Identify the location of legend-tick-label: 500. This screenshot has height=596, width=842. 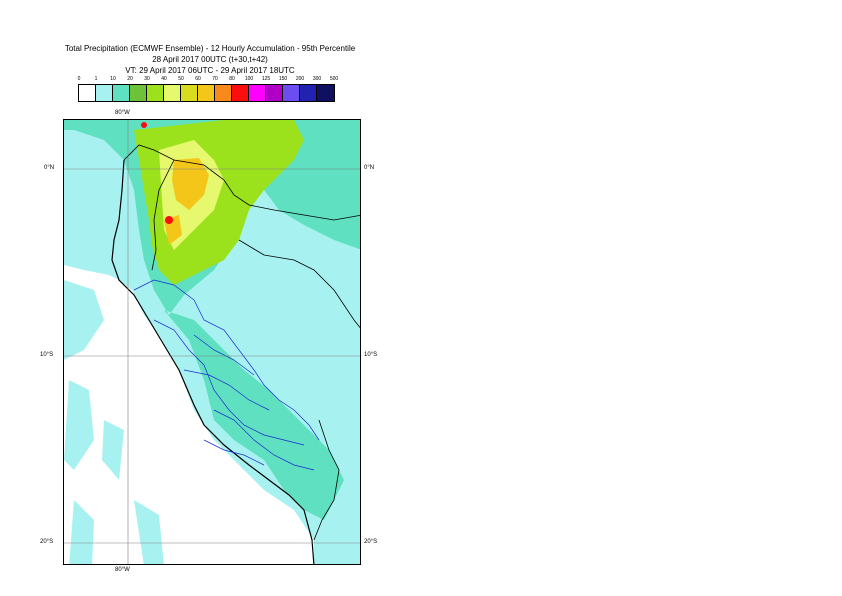
(334, 79).